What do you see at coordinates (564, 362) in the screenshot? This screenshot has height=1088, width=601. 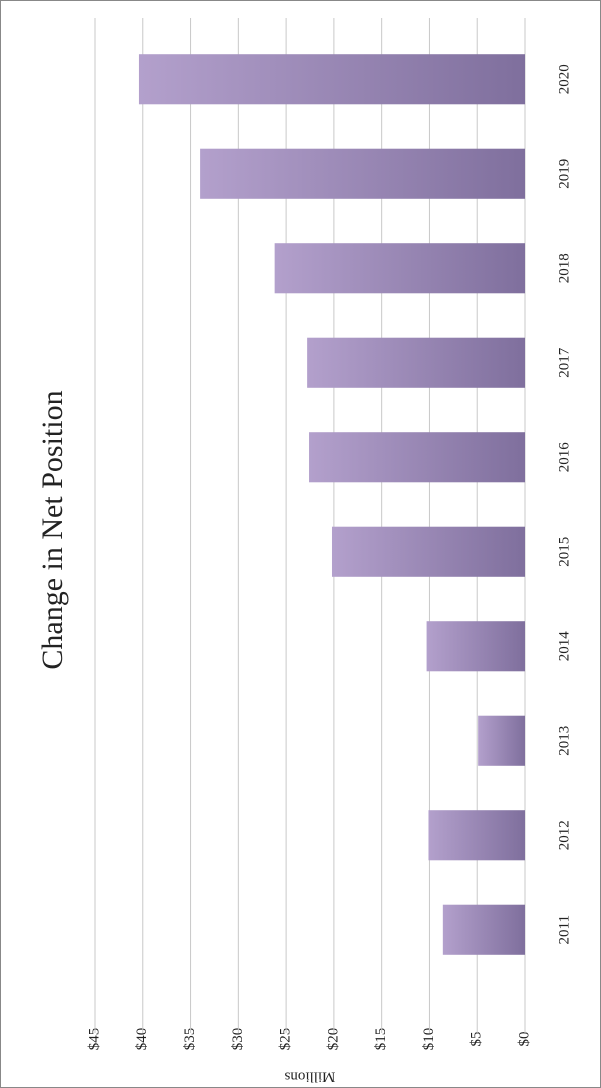 I see `x-tick-label: 2017` at bounding box center [564, 362].